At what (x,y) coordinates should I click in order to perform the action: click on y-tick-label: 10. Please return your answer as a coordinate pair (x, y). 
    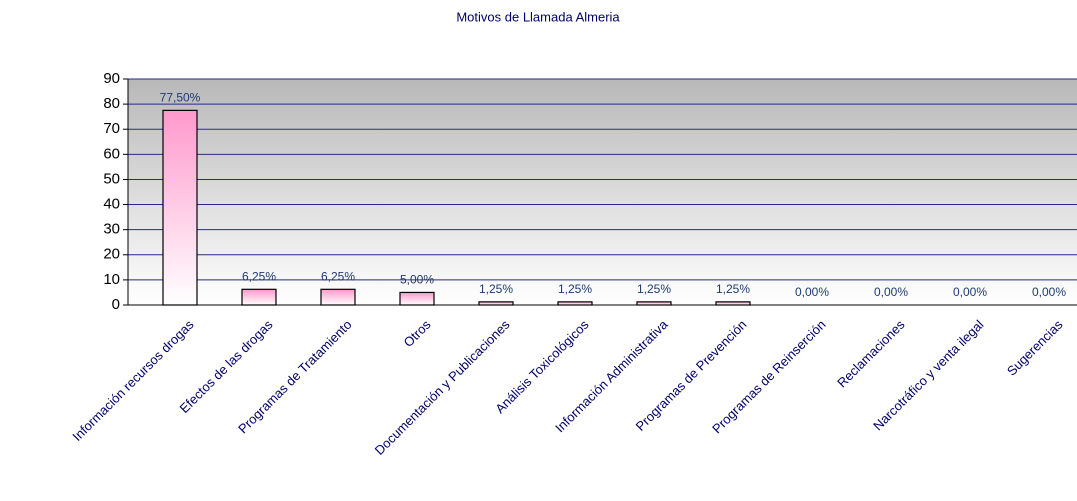
    Looking at the image, I should click on (111, 279).